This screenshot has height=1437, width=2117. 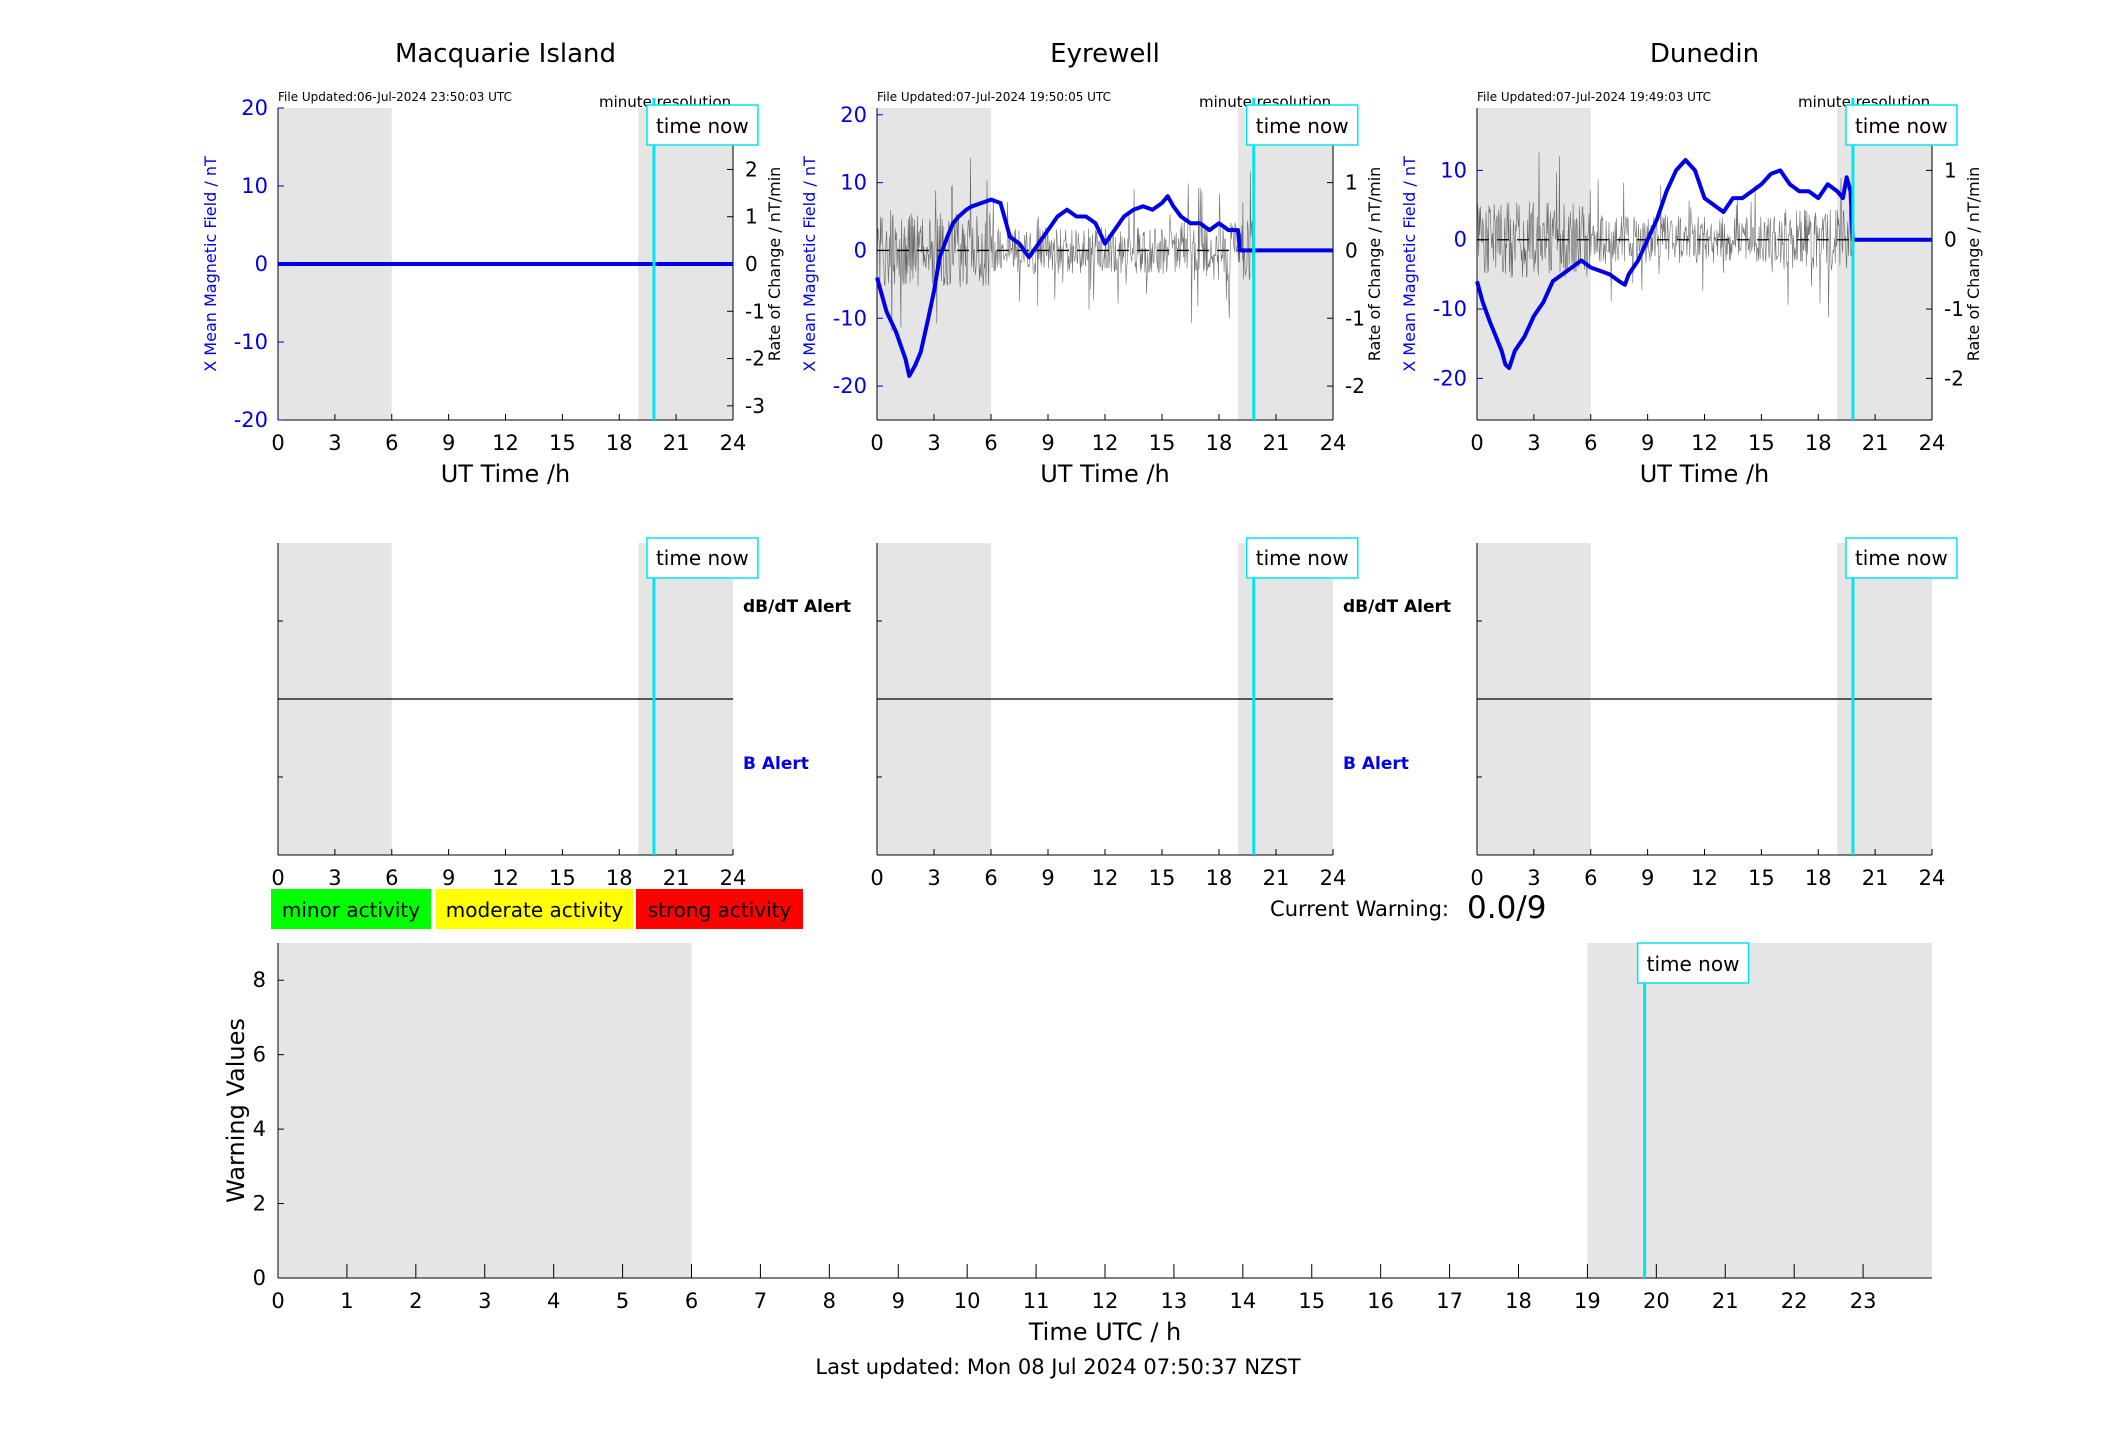 What do you see at coordinates (1219, 878) in the screenshot?
I see `alert-x-tick-label: 18` at bounding box center [1219, 878].